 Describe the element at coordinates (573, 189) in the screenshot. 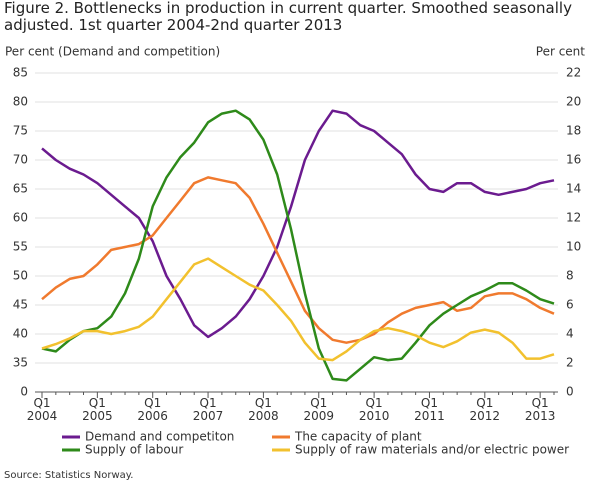

I see `y2-tick-label: 14` at that location.